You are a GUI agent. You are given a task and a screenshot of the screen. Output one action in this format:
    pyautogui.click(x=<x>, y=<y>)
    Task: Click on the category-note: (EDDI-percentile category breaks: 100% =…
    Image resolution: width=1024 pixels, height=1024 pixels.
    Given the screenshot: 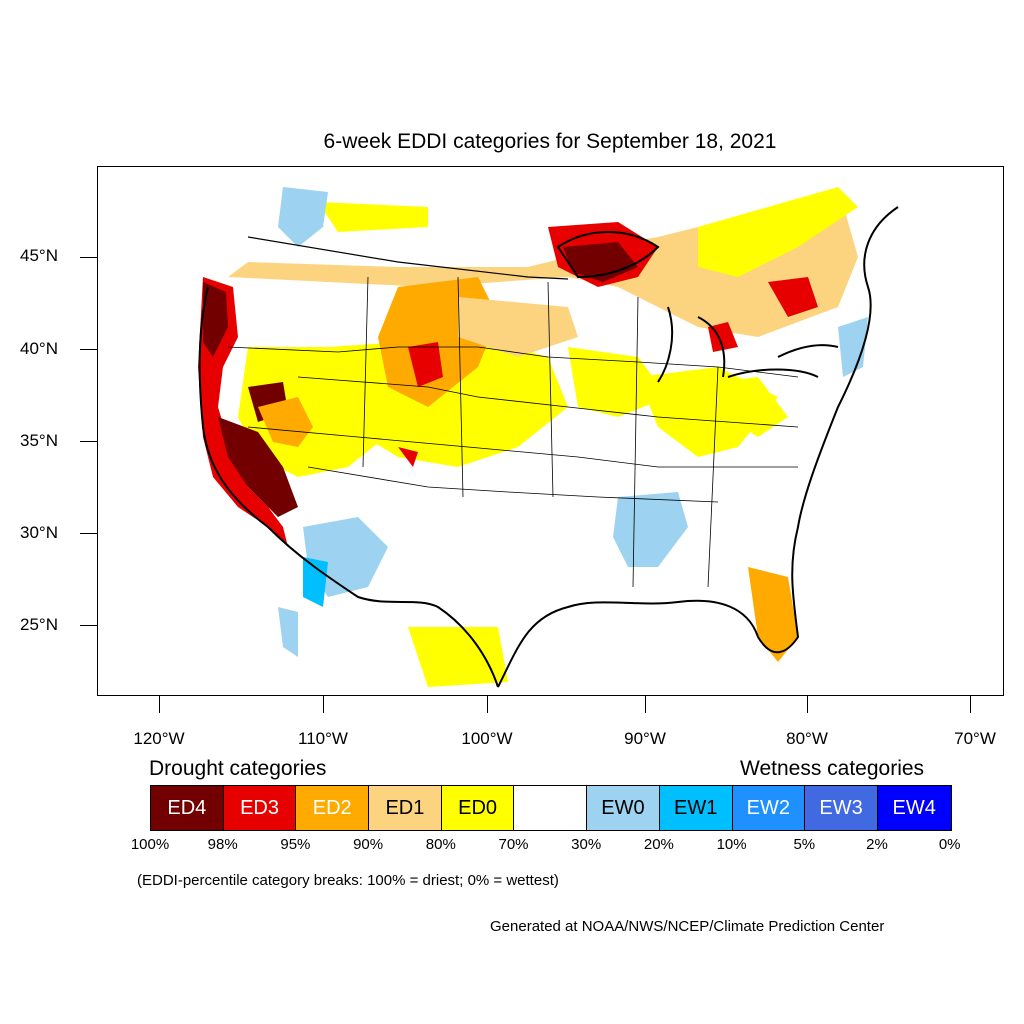 What is the action you would take?
    pyautogui.click(x=348, y=880)
    